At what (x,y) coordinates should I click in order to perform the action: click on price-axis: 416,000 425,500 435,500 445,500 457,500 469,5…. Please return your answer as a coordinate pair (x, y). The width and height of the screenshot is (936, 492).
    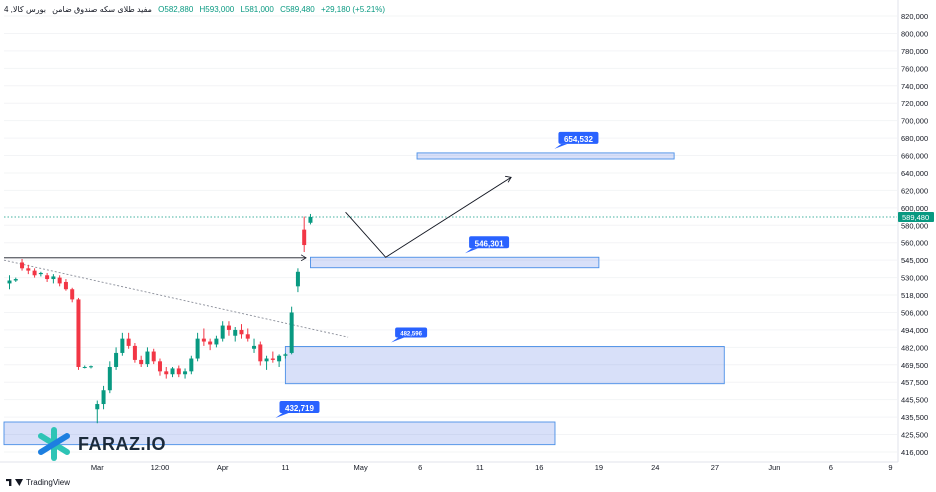
    Looking at the image, I should click on (916, 234).